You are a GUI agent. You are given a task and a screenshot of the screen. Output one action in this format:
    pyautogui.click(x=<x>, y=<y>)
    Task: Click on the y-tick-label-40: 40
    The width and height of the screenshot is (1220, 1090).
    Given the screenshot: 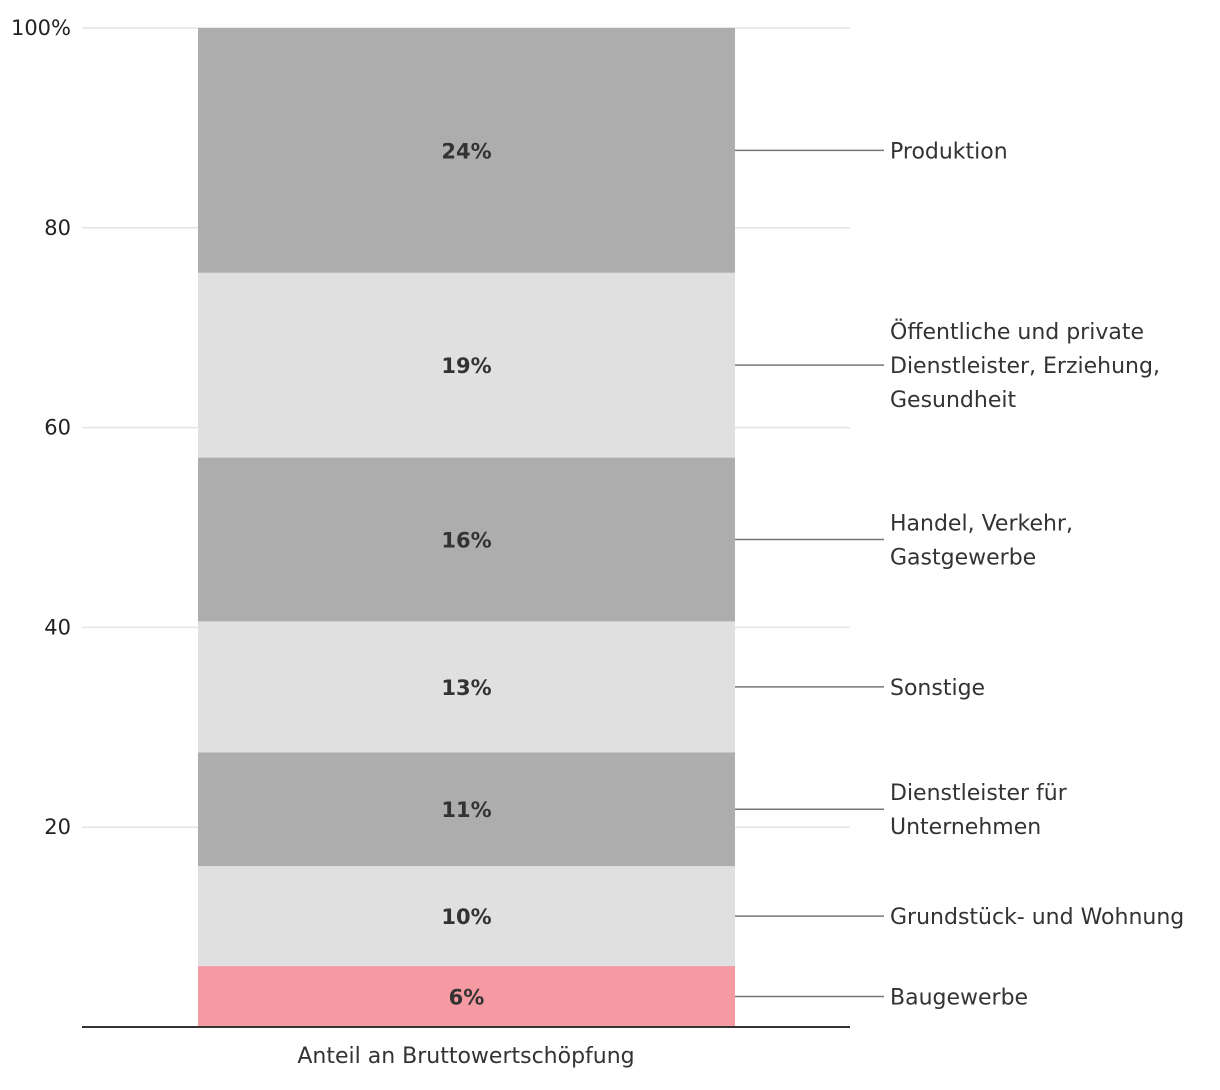 What is the action you would take?
    pyautogui.click(x=57, y=627)
    